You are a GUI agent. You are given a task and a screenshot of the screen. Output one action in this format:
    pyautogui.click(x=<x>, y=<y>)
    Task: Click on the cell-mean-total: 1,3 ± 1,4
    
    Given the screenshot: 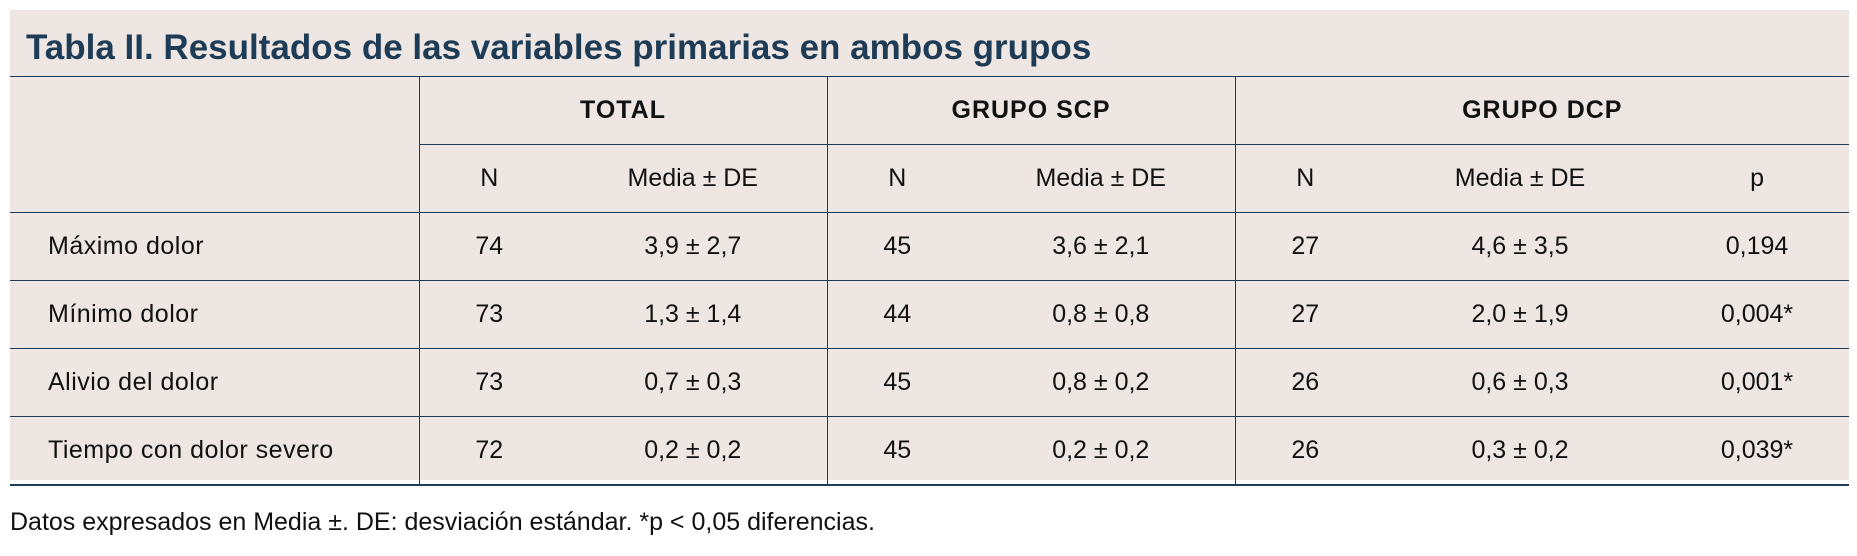 What is the action you would take?
    pyautogui.click(x=693, y=314)
    